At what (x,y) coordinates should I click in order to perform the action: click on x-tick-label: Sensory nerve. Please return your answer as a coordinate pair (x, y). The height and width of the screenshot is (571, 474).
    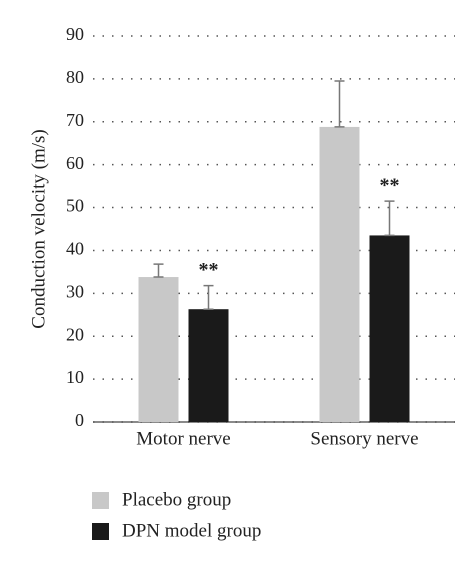
    Looking at the image, I should click on (364, 438).